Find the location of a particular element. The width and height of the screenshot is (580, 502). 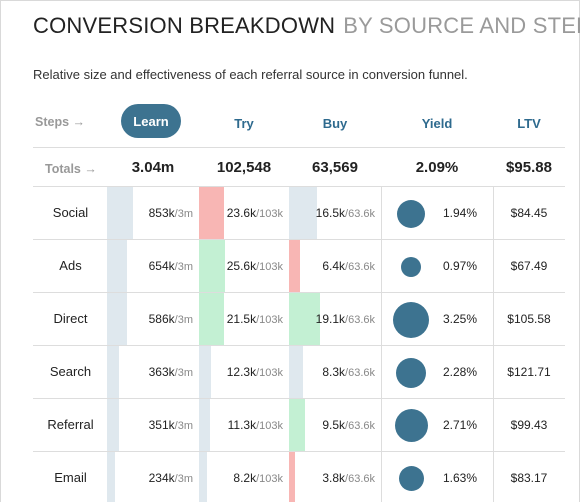

try-value: 11.3k is located at coordinates (242, 425).